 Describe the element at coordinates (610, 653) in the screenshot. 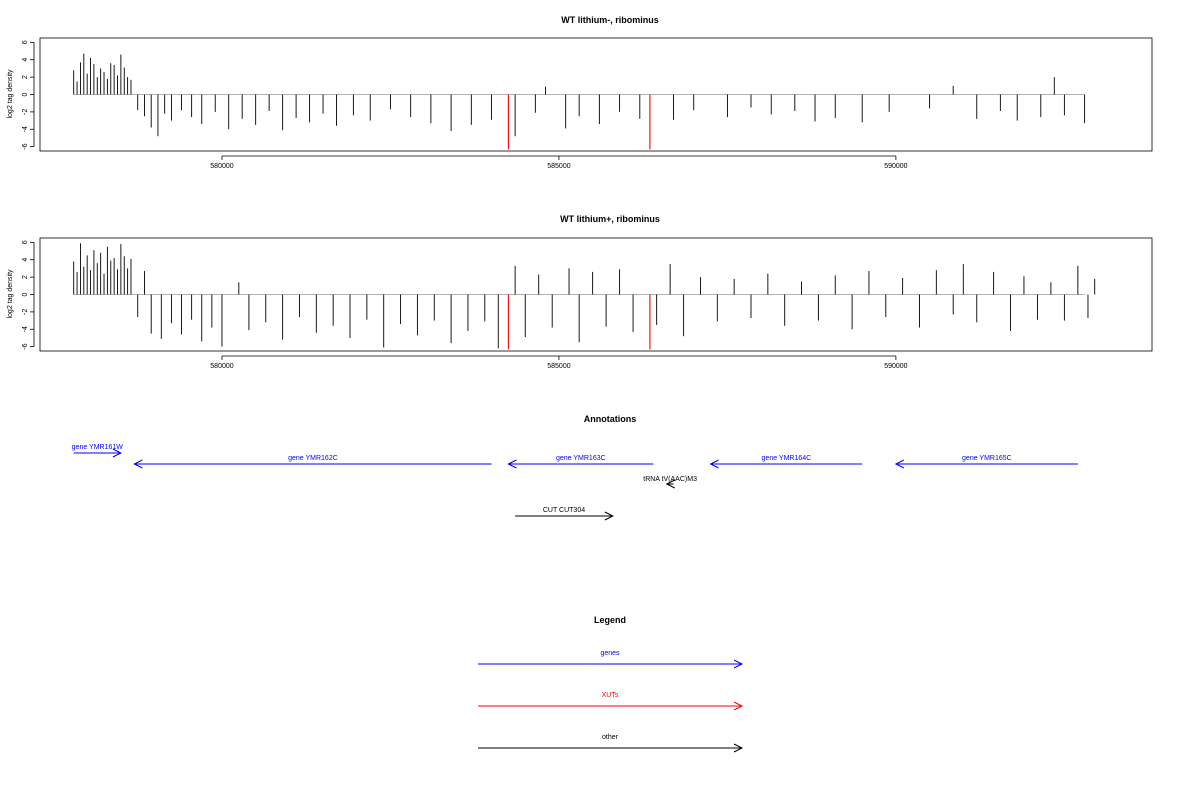

I see `legend-label: genes` at that location.